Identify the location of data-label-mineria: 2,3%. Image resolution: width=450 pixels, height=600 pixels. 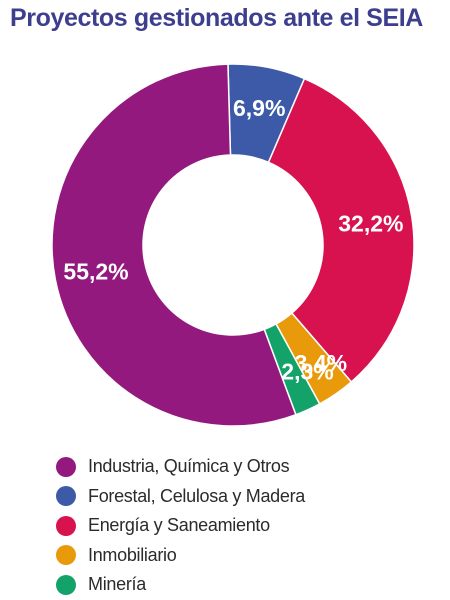
(307, 372).